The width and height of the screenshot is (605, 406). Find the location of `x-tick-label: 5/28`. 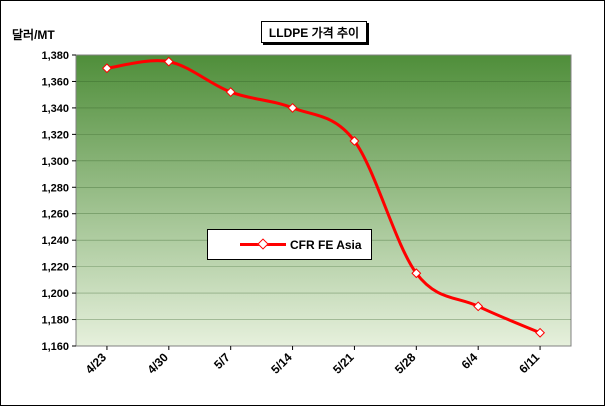

x-tick-label: 5/28 is located at coordinates (405, 363).